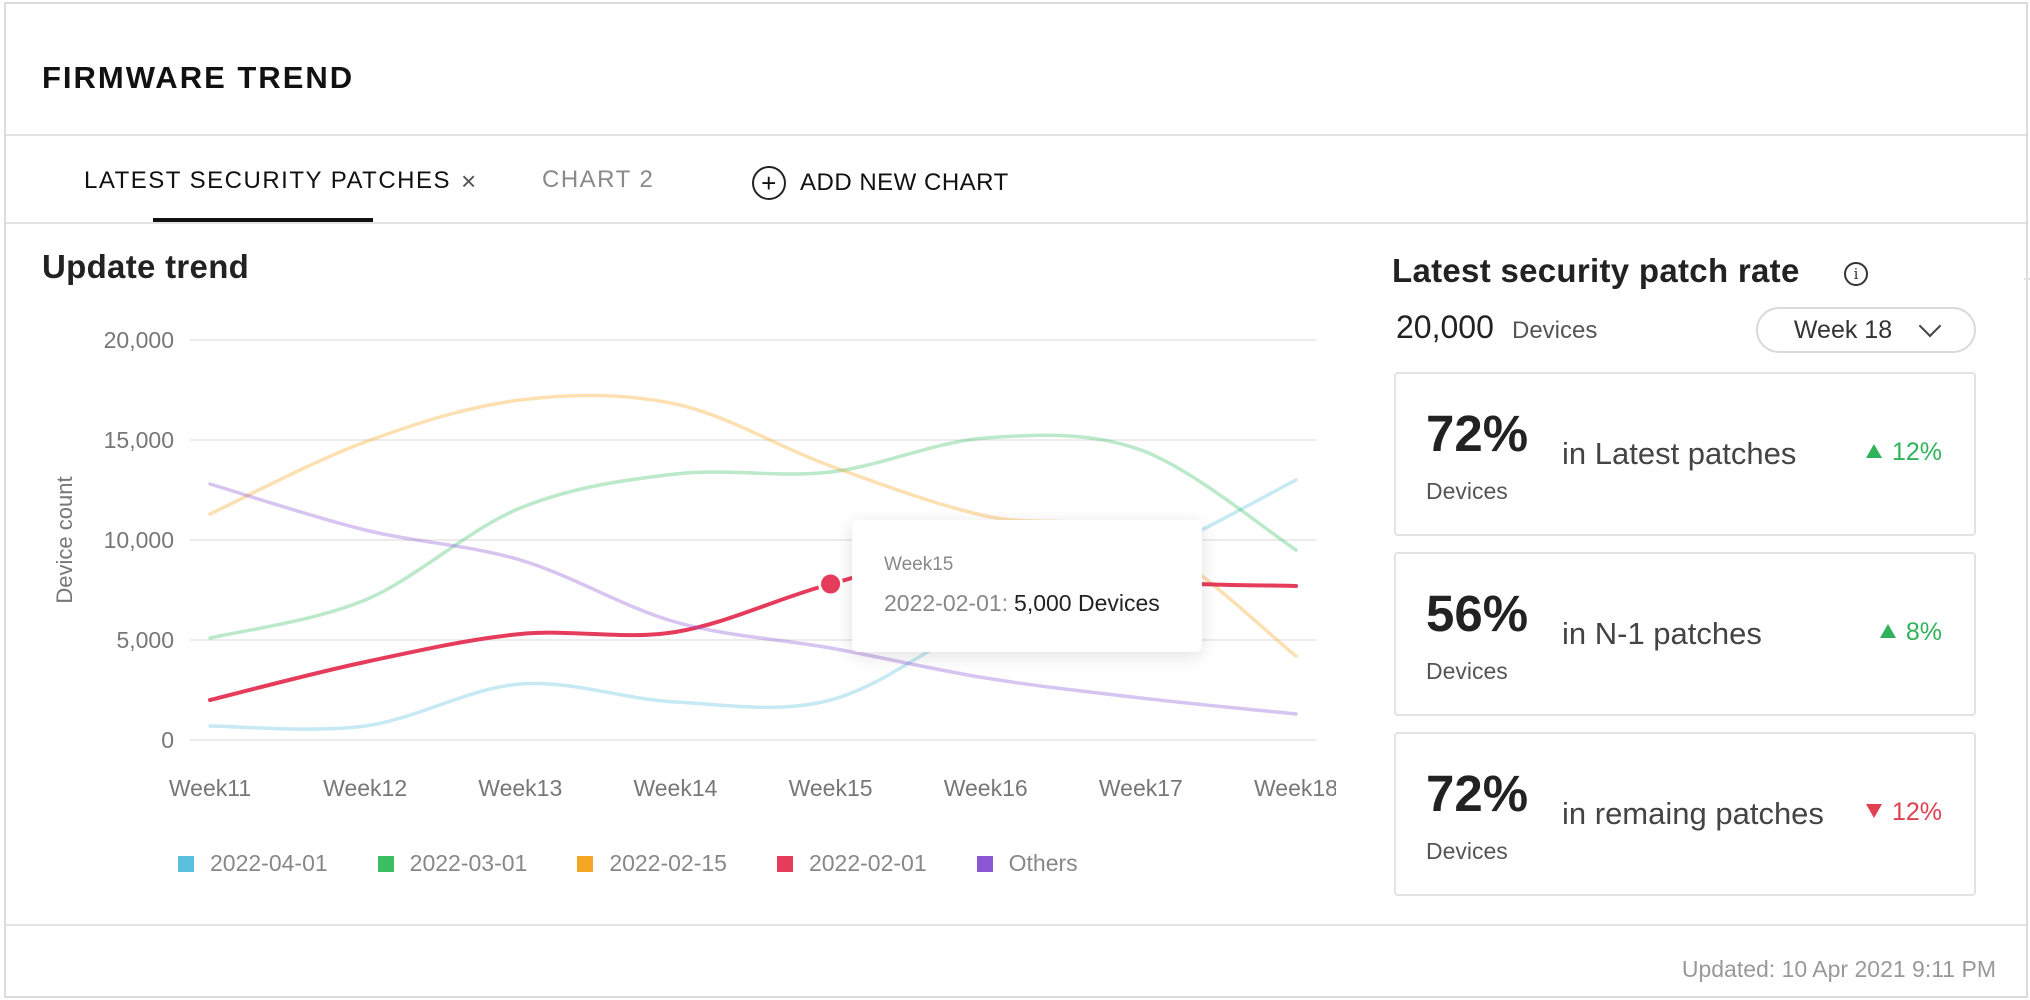  What do you see at coordinates (1596, 270) in the screenshot?
I see `patch-rate-title: Latest security patch rate` at bounding box center [1596, 270].